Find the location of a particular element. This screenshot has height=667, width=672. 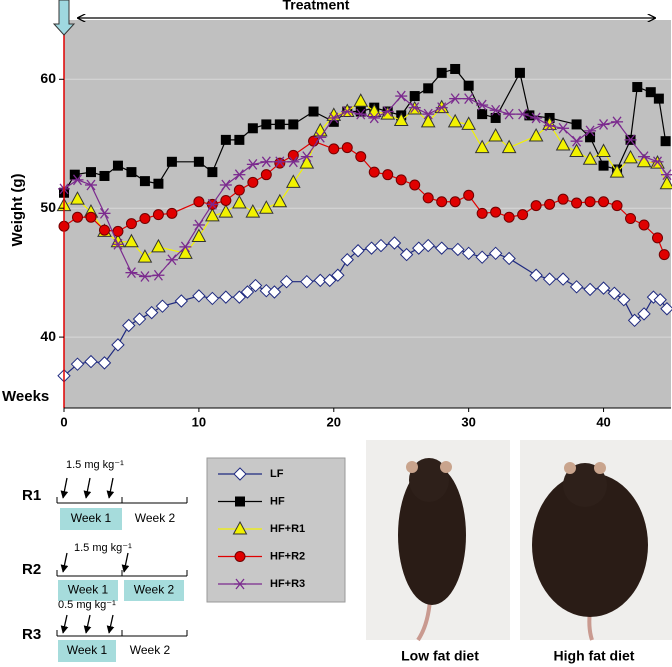

legend-label: HF+R2 is located at coordinates (287, 556).